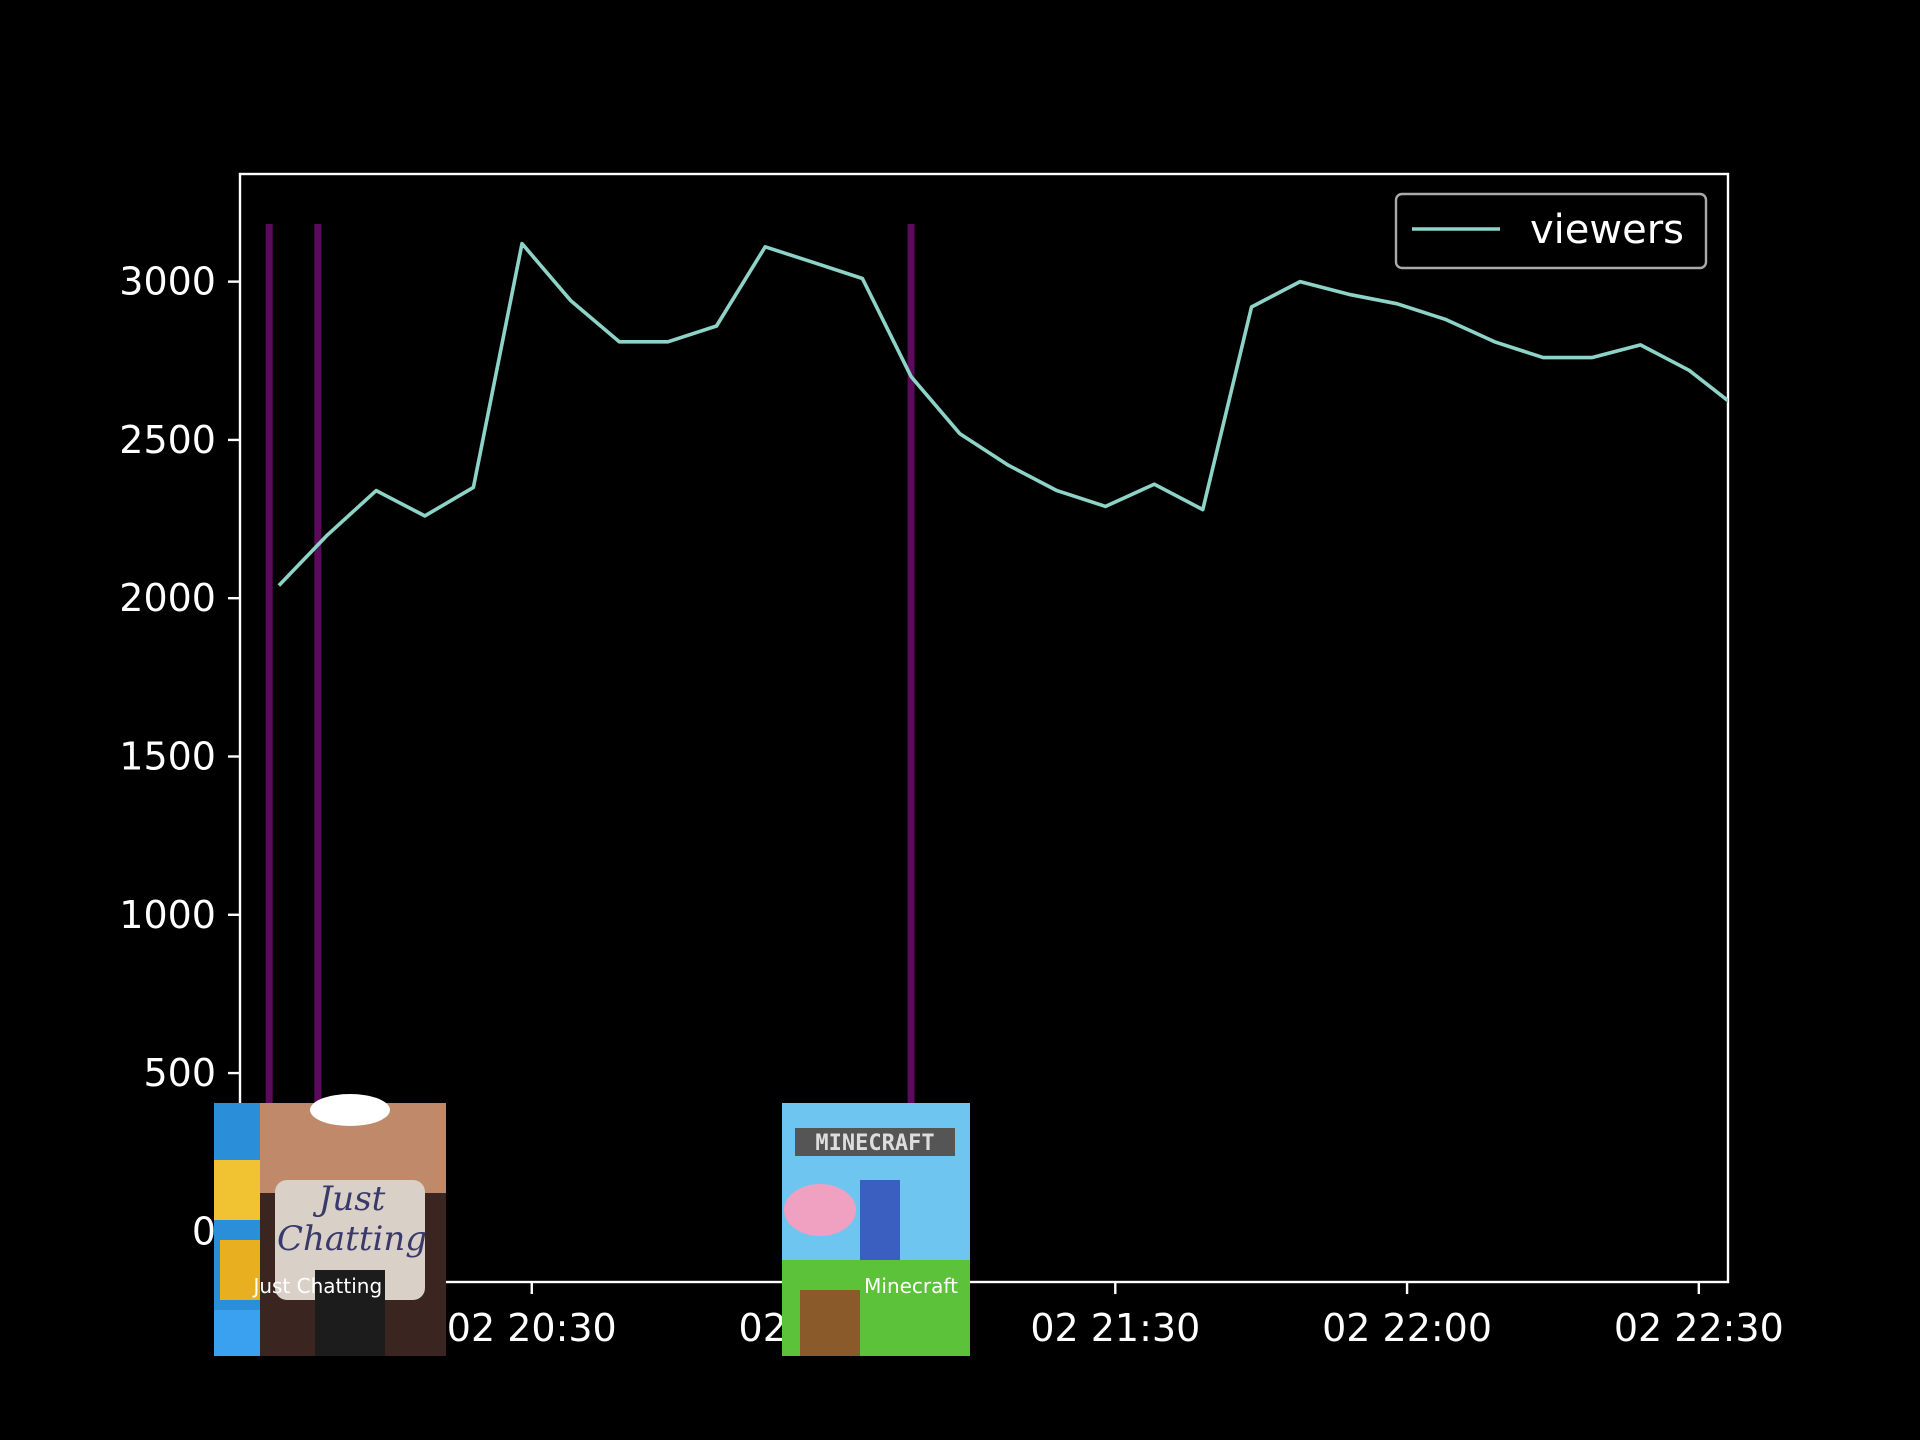 Image resolution: width=1920 pixels, height=1440 pixels. I want to click on y-tick-label-4: 2000, so click(167, 598).